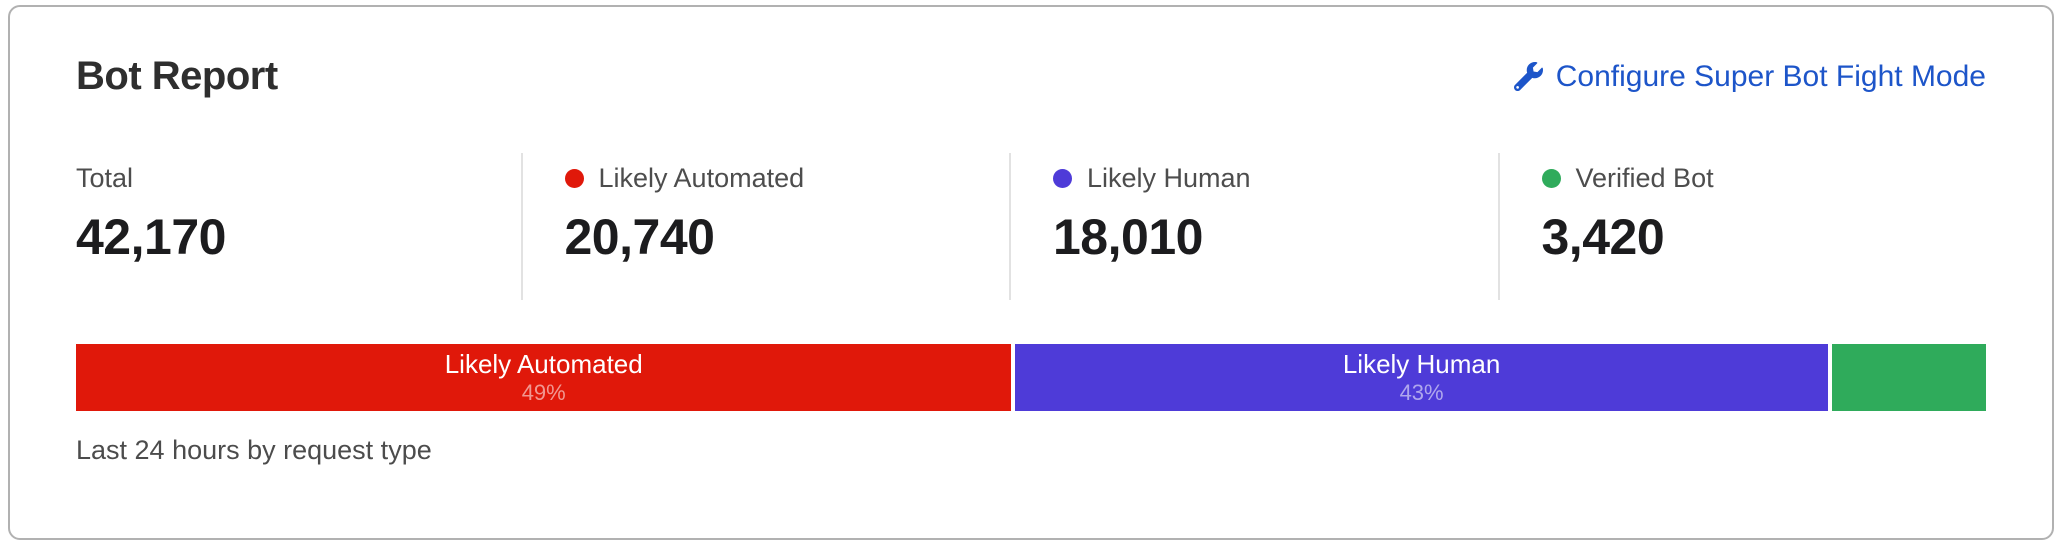  I want to click on stat-label-text: Total, so click(105, 178).